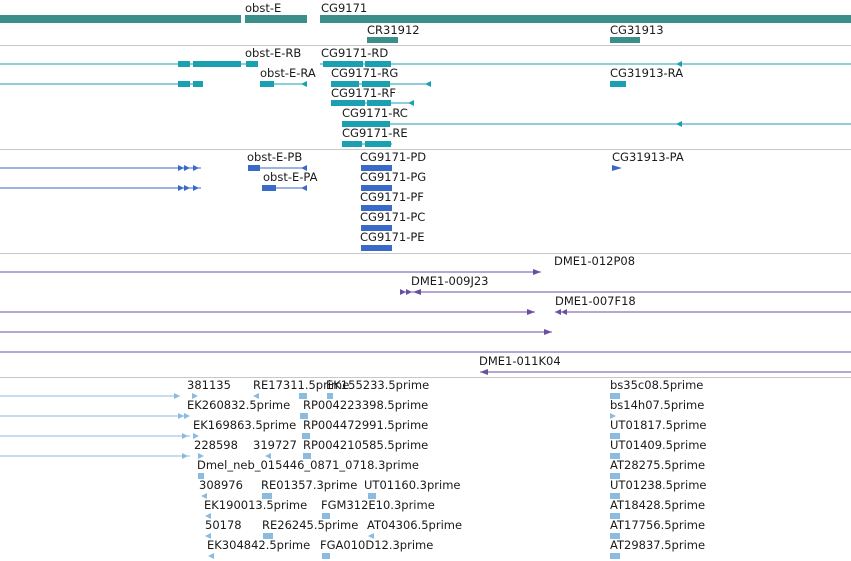  I want to click on transcript-label: CG9171-RG, so click(364, 73).